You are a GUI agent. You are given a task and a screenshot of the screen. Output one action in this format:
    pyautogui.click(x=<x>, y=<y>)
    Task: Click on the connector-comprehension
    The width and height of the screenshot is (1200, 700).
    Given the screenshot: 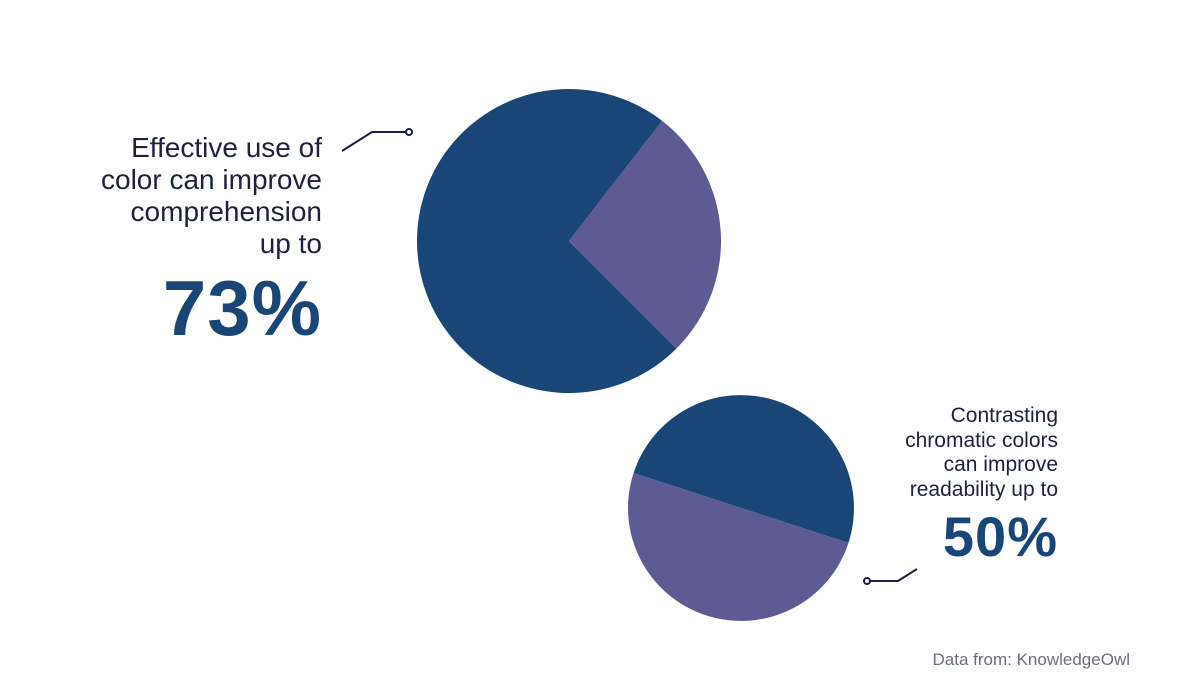 What is the action you would take?
    pyautogui.click(x=377, y=140)
    